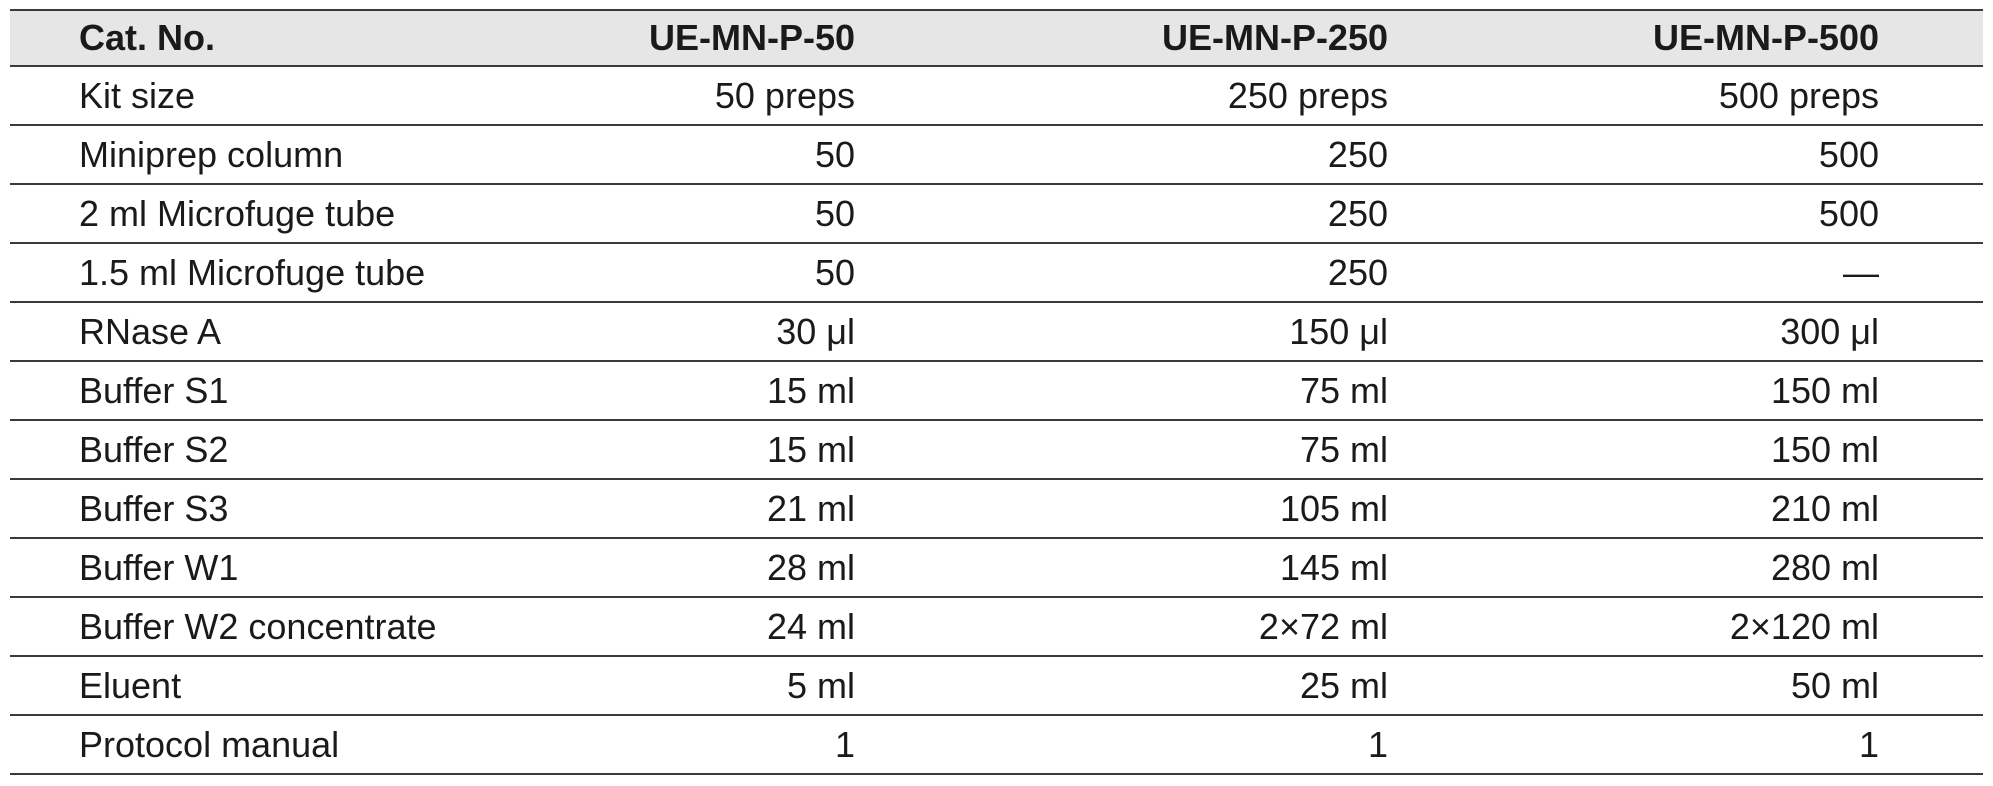  I want to click on cell: 250 preps, so click(1121, 96).